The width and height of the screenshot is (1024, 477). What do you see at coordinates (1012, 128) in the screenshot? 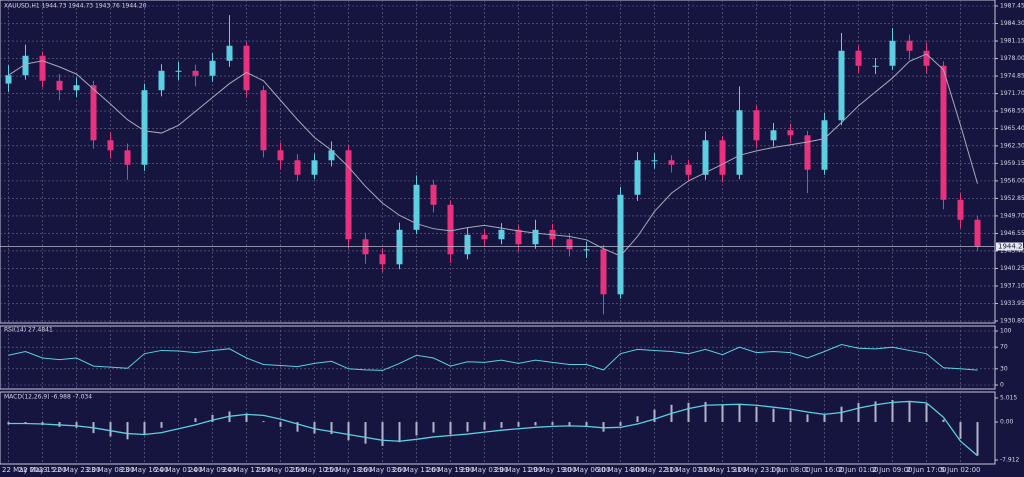
I see `y-tick-label: 1965.40` at bounding box center [1012, 128].